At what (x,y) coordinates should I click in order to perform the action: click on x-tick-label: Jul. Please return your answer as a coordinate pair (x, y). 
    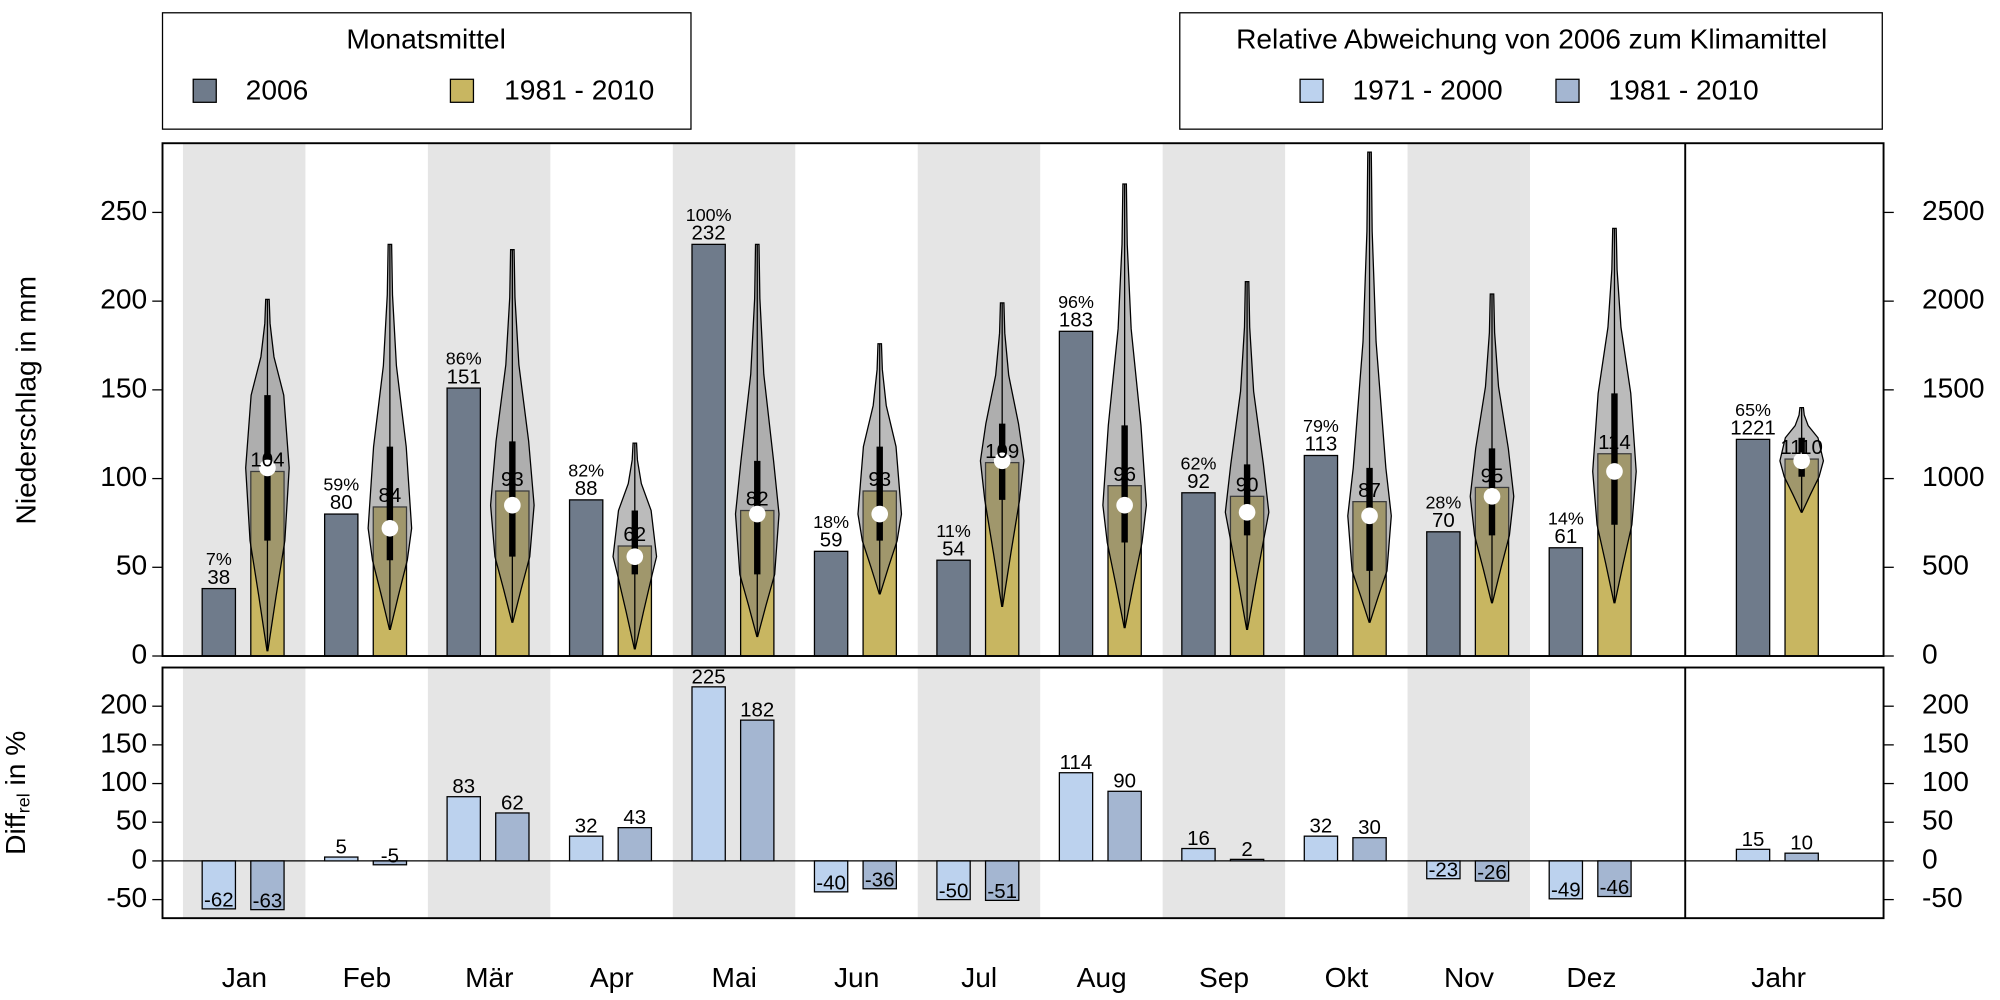
    Looking at the image, I should click on (979, 977).